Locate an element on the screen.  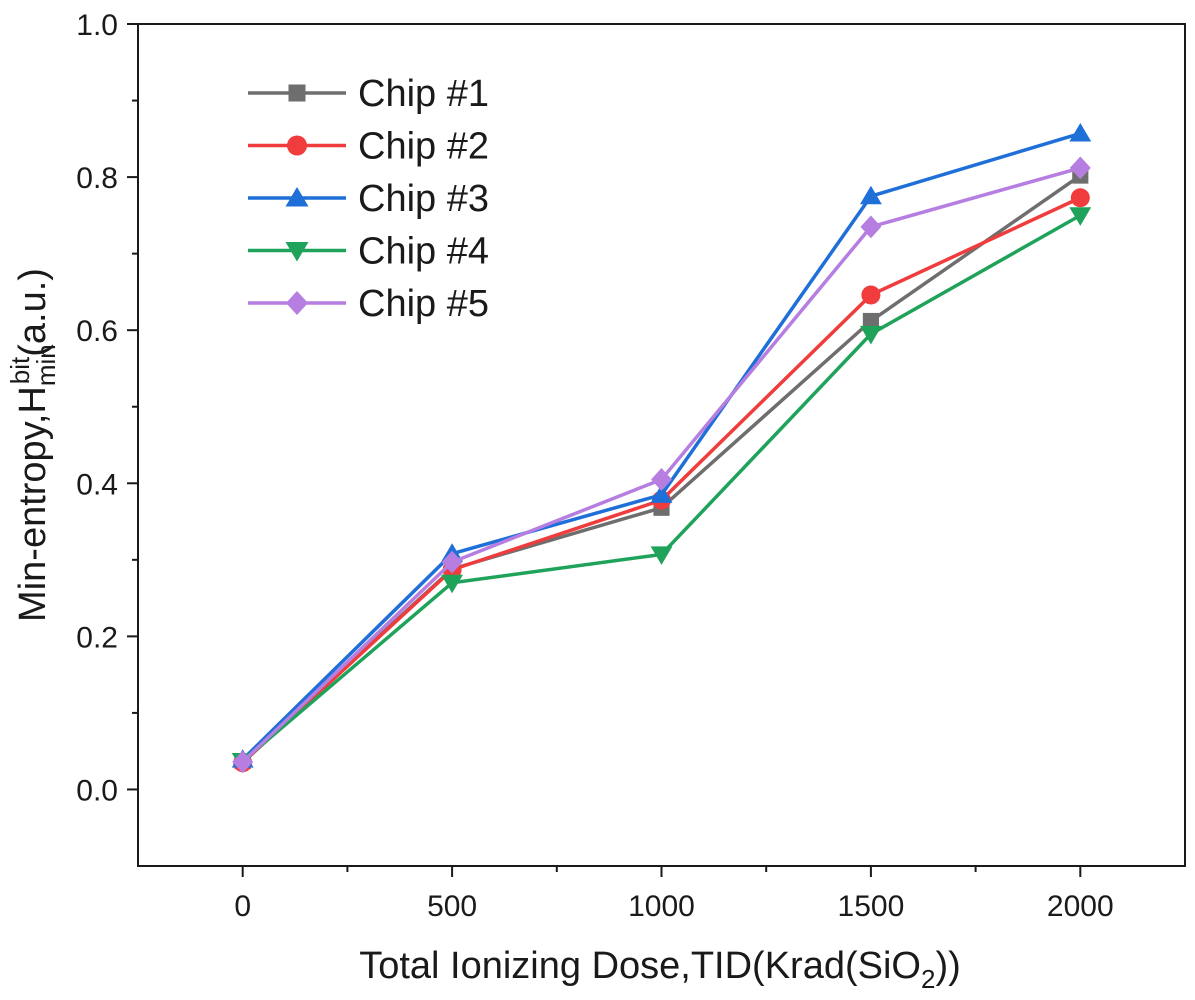
x-tick-label: 500 is located at coordinates (452, 906).